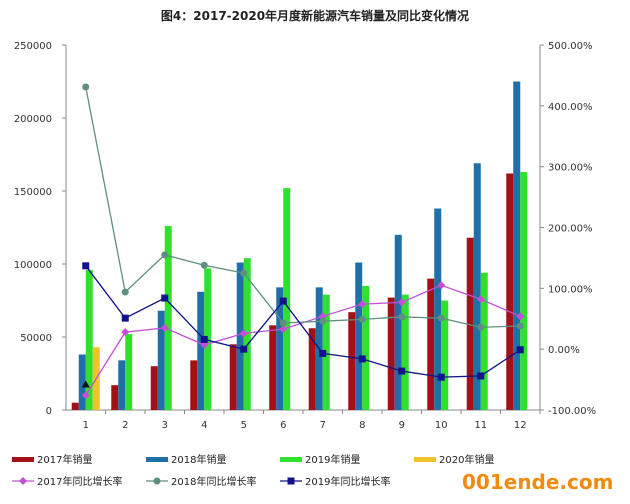 The width and height of the screenshot is (630, 504). I want to click on x-tick-label: 6, so click(283, 425).